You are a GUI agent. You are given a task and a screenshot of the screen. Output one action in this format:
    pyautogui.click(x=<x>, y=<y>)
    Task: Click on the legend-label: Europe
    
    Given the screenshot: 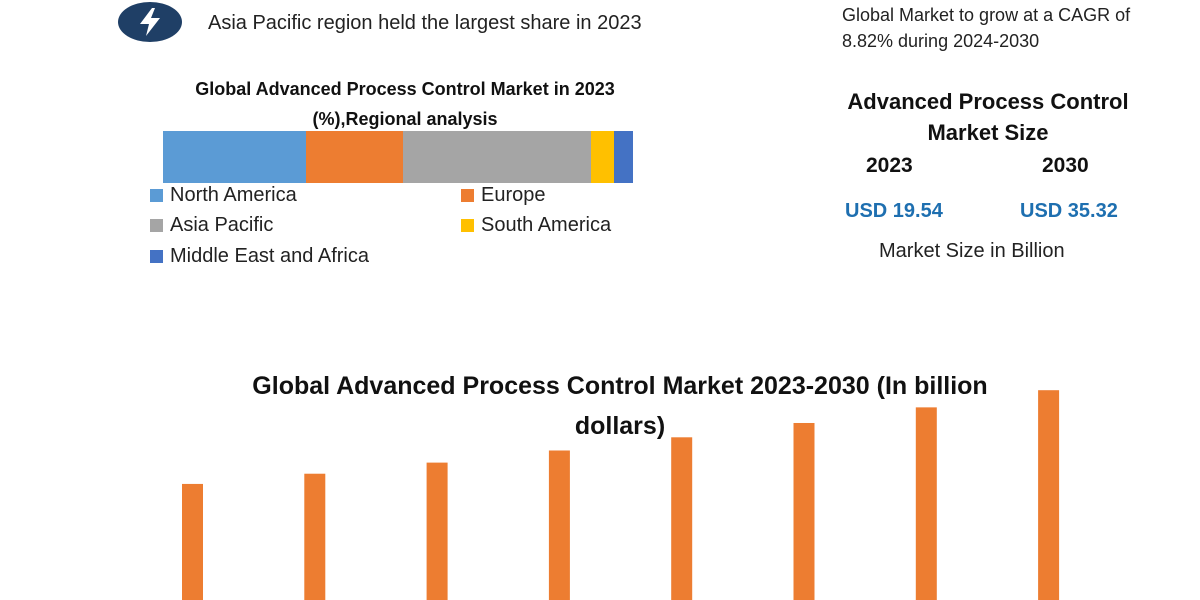 What is the action you would take?
    pyautogui.click(x=513, y=195)
    